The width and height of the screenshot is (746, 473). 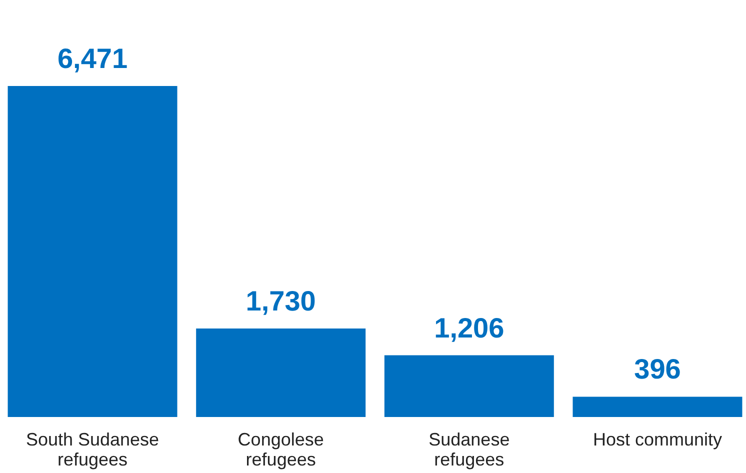 What do you see at coordinates (657, 369) in the screenshot?
I see `data-label: 396` at bounding box center [657, 369].